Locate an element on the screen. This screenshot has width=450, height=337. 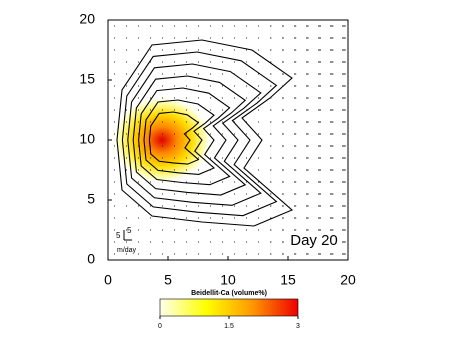
x-tick-label: 5 is located at coordinates (168, 280).